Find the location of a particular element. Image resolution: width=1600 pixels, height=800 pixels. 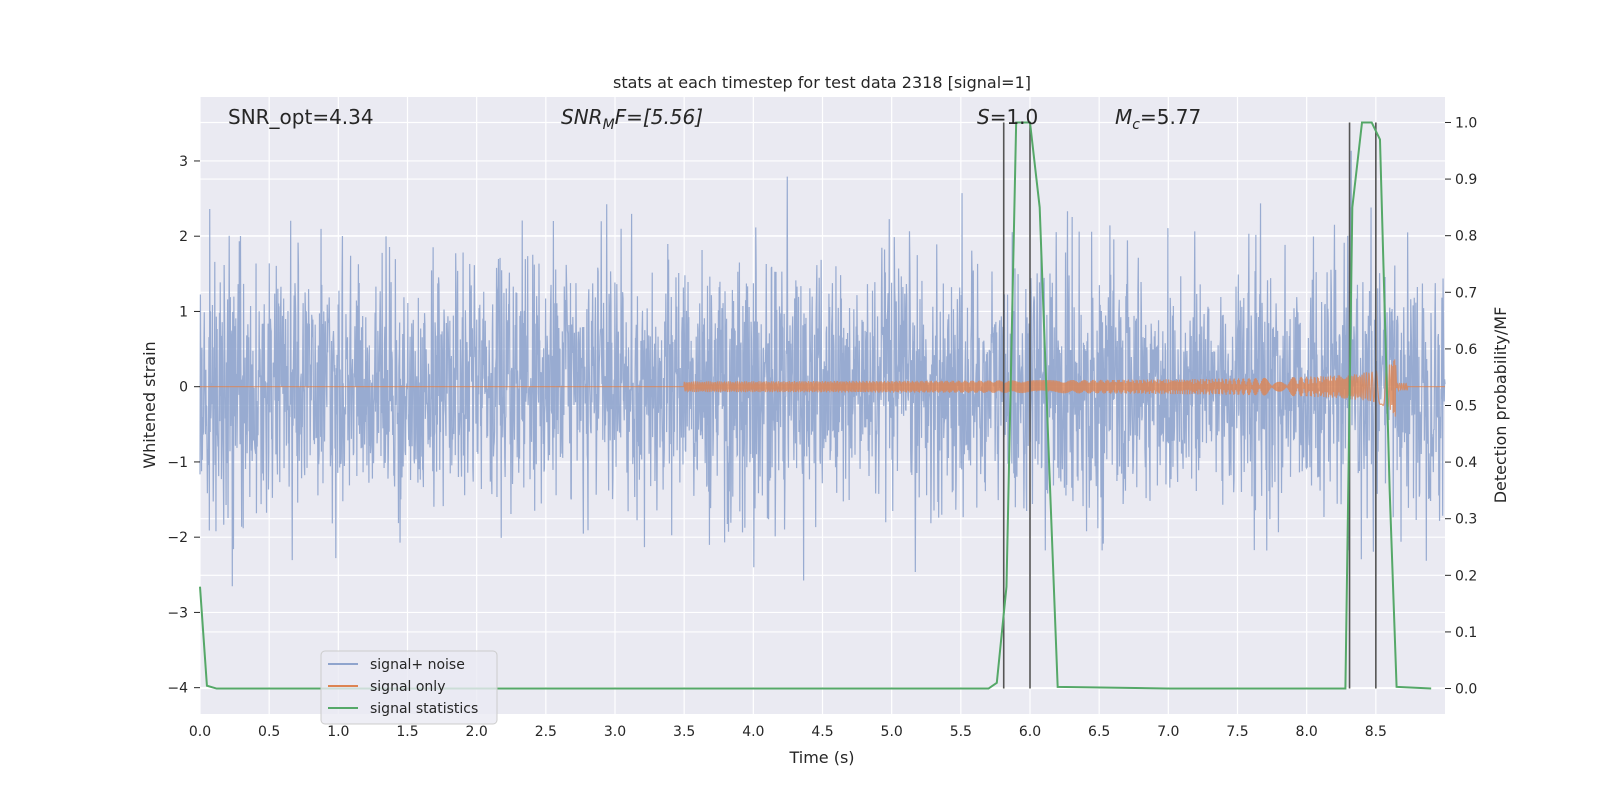

annotation-s-symbol: S is located at coordinates (983, 117).